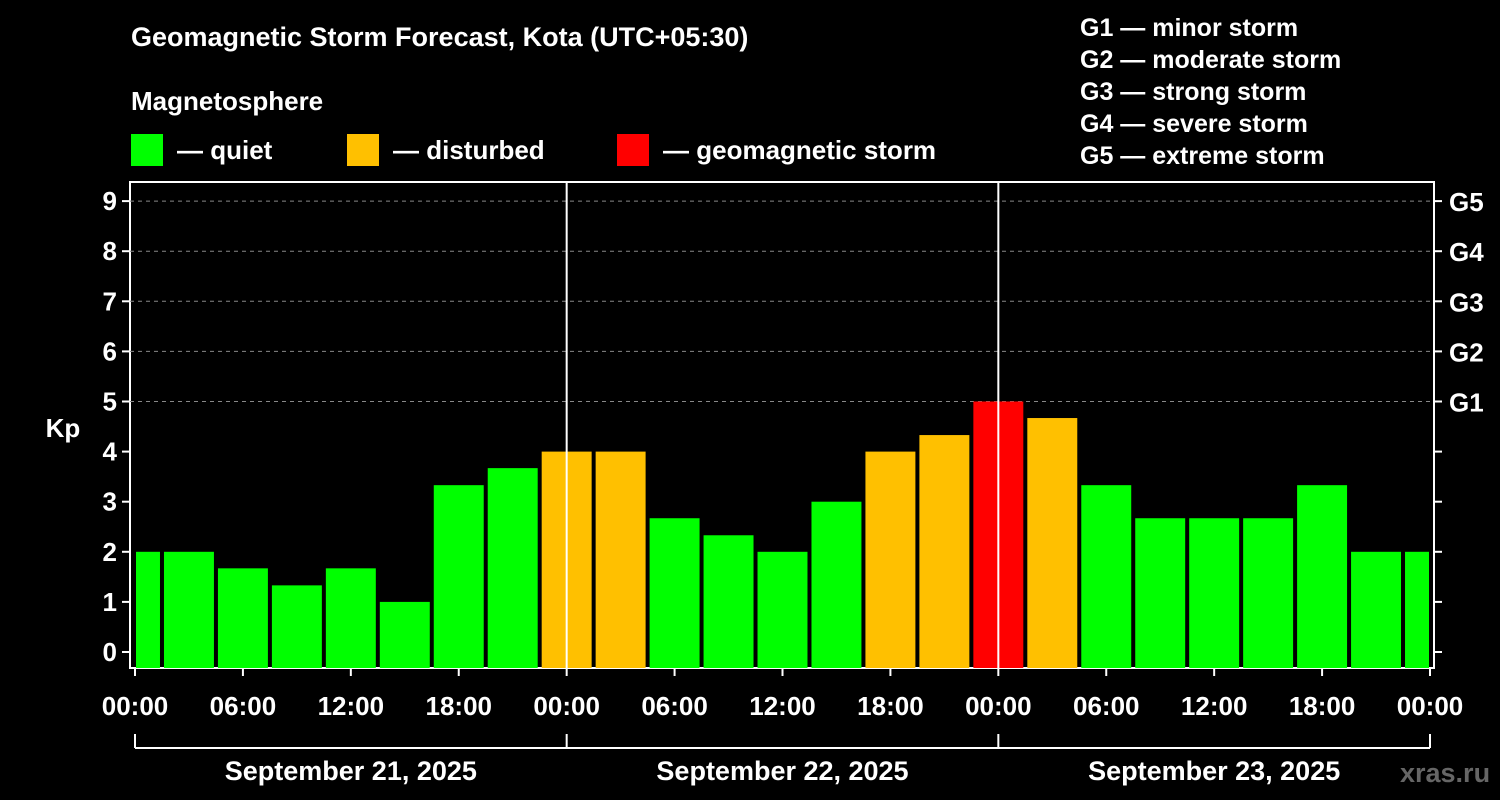 The width and height of the screenshot is (1500, 800). What do you see at coordinates (110, 351) in the screenshot?
I see `y-tick-label-6: 6` at bounding box center [110, 351].